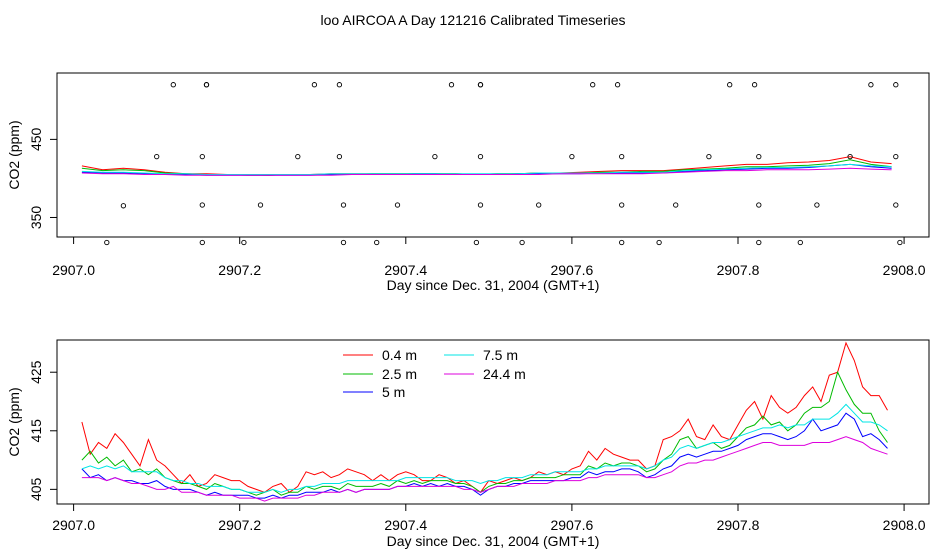  I want to click on bottom-y-axis: 405 415 425, so click(42, 430).